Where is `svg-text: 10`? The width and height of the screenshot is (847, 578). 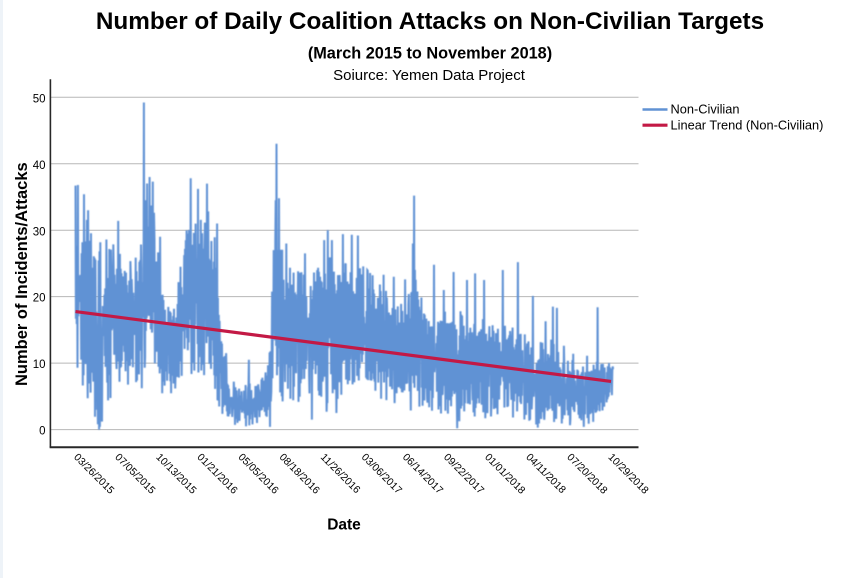 svg-text: 10 is located at coordinates (39, 365).